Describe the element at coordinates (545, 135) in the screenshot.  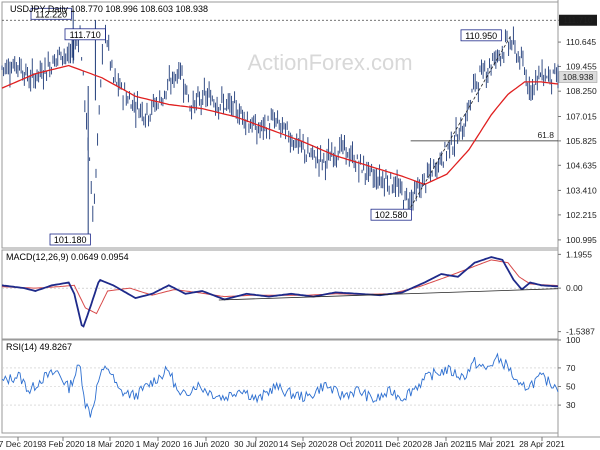
I see `fib-618-label: 61.8` at that location.